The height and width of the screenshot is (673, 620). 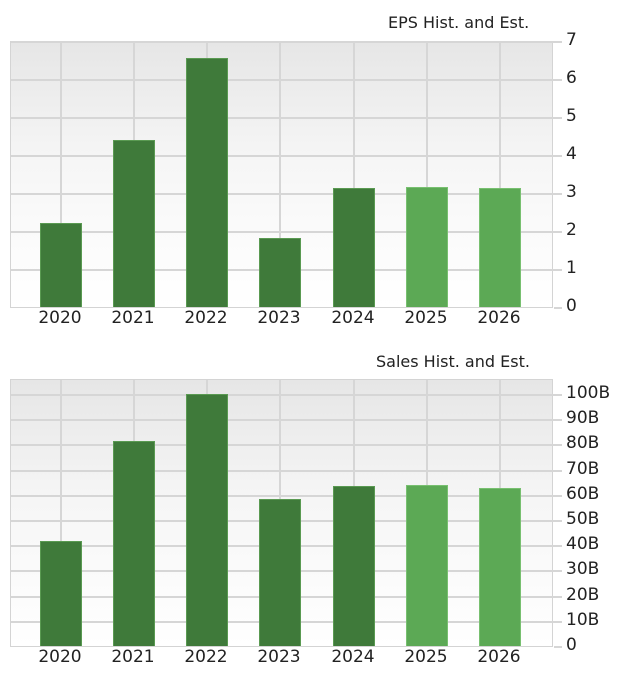 What do you see at coordinates (133, 657) in the screenshot?
I see `sales-x-tick-label: 2021` at bounding box center [133, 657].